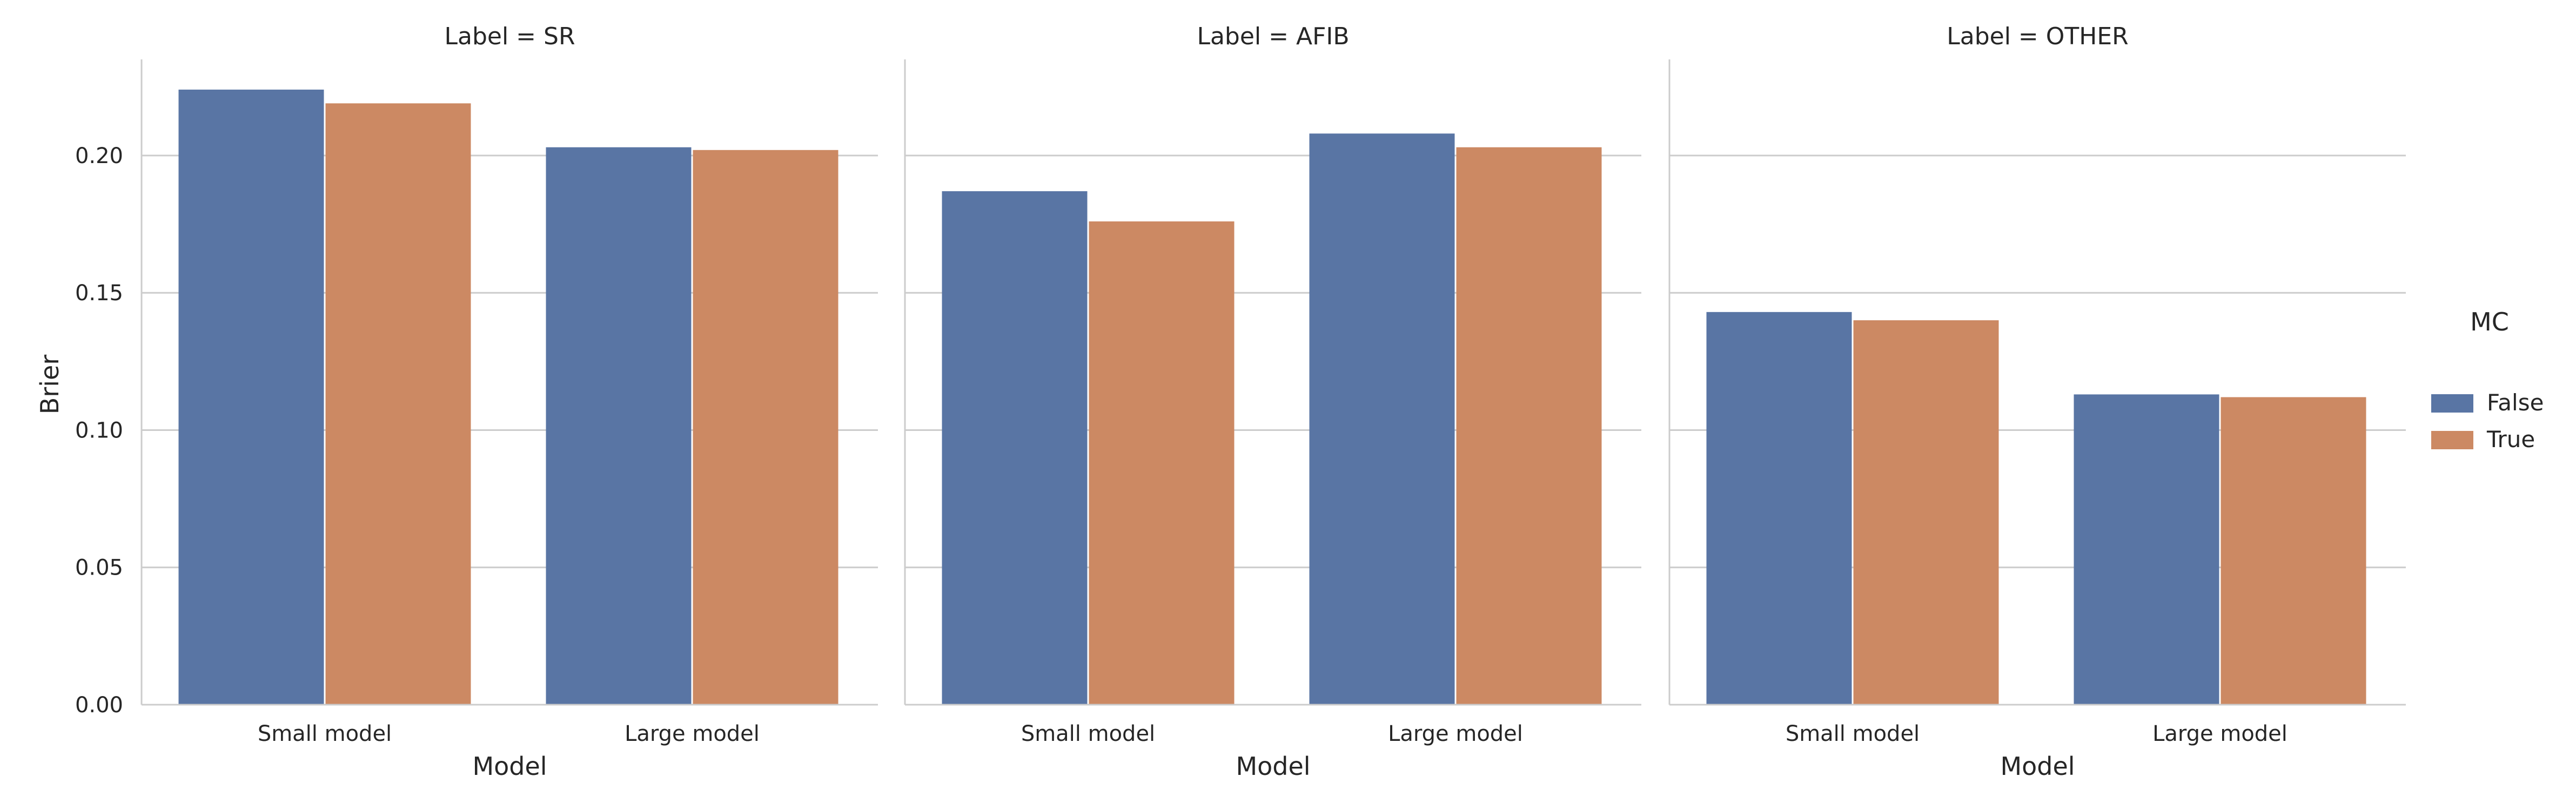 The width and height of the screenshot is (2576, 810). What do you see at coordinates (99, 156) in the screenshot?
I see `y-tick-label: 0.20` at bounding box center [99, 156].